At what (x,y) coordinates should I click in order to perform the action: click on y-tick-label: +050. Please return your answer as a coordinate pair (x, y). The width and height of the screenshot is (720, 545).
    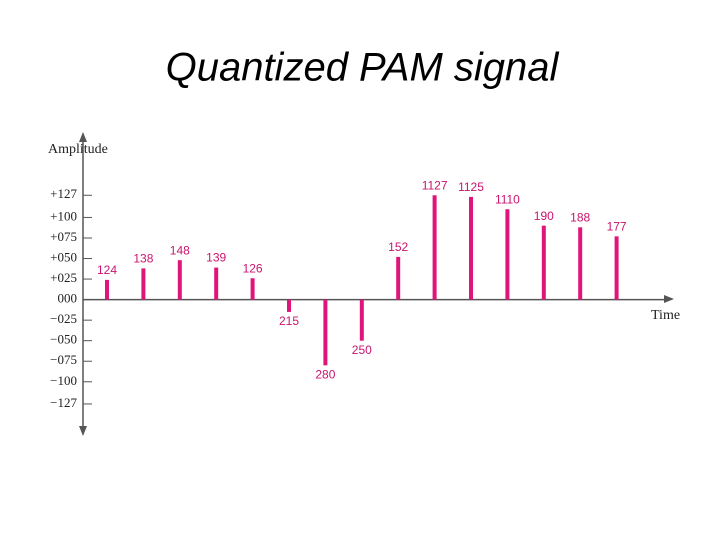
    Looking at the image, I should click on (63, 257).